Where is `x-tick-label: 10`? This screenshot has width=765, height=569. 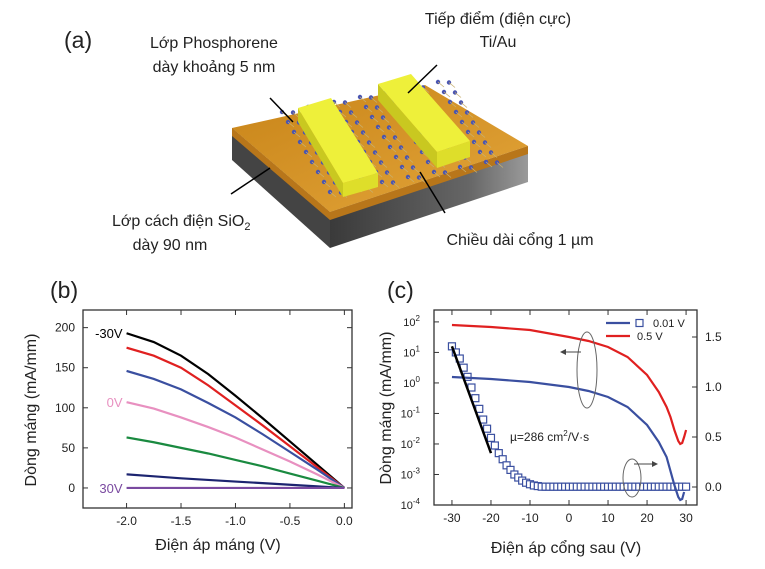 x-tick-label: 10 is located at coordinates (608, 518).